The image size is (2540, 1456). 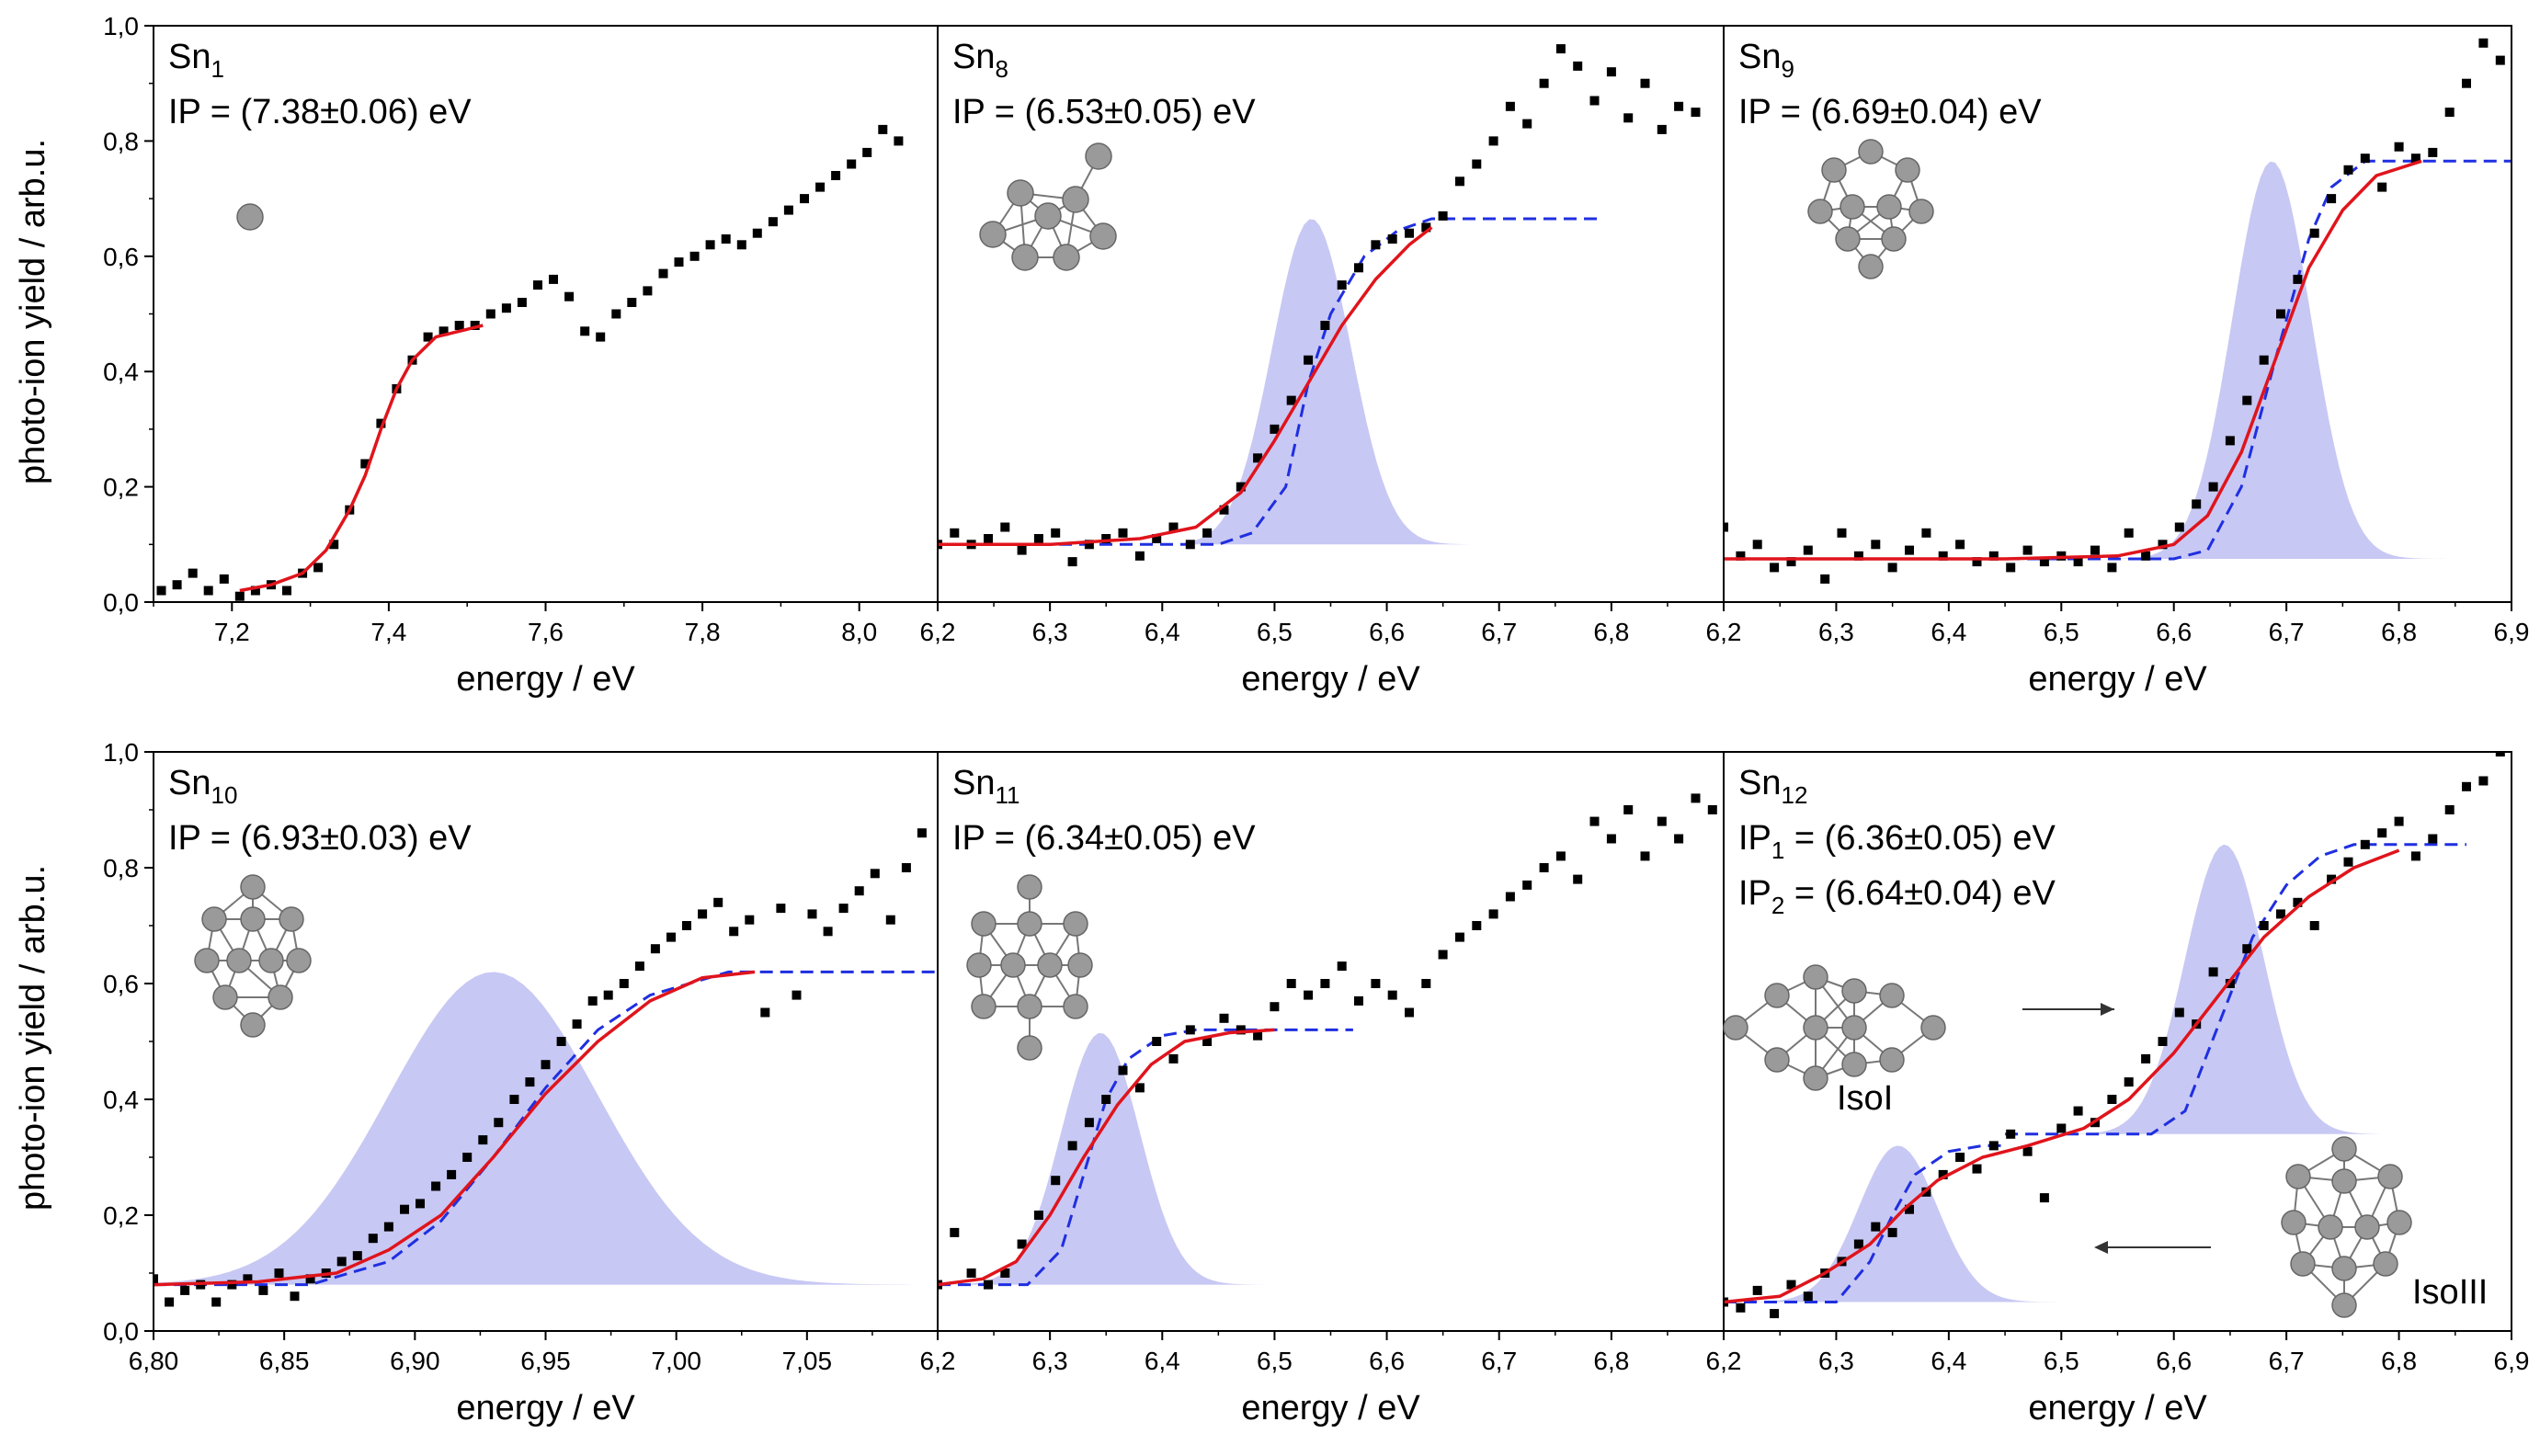 What do you see at coordinates (1724, 632) in the screenshot?
I see `x-tick-label: 6,2` at bounding box center [1724, 632].